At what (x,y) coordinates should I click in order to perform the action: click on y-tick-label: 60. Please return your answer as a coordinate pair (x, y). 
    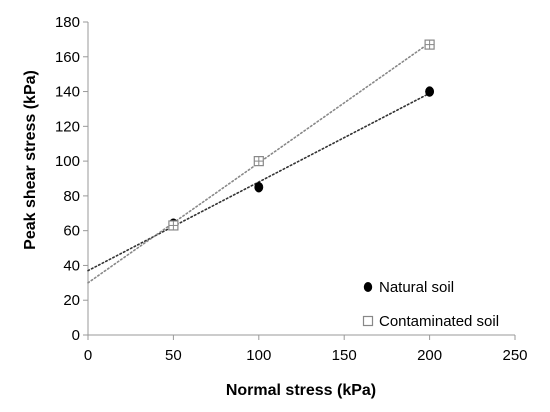
    Looking at the image, I should click on (71, 231).